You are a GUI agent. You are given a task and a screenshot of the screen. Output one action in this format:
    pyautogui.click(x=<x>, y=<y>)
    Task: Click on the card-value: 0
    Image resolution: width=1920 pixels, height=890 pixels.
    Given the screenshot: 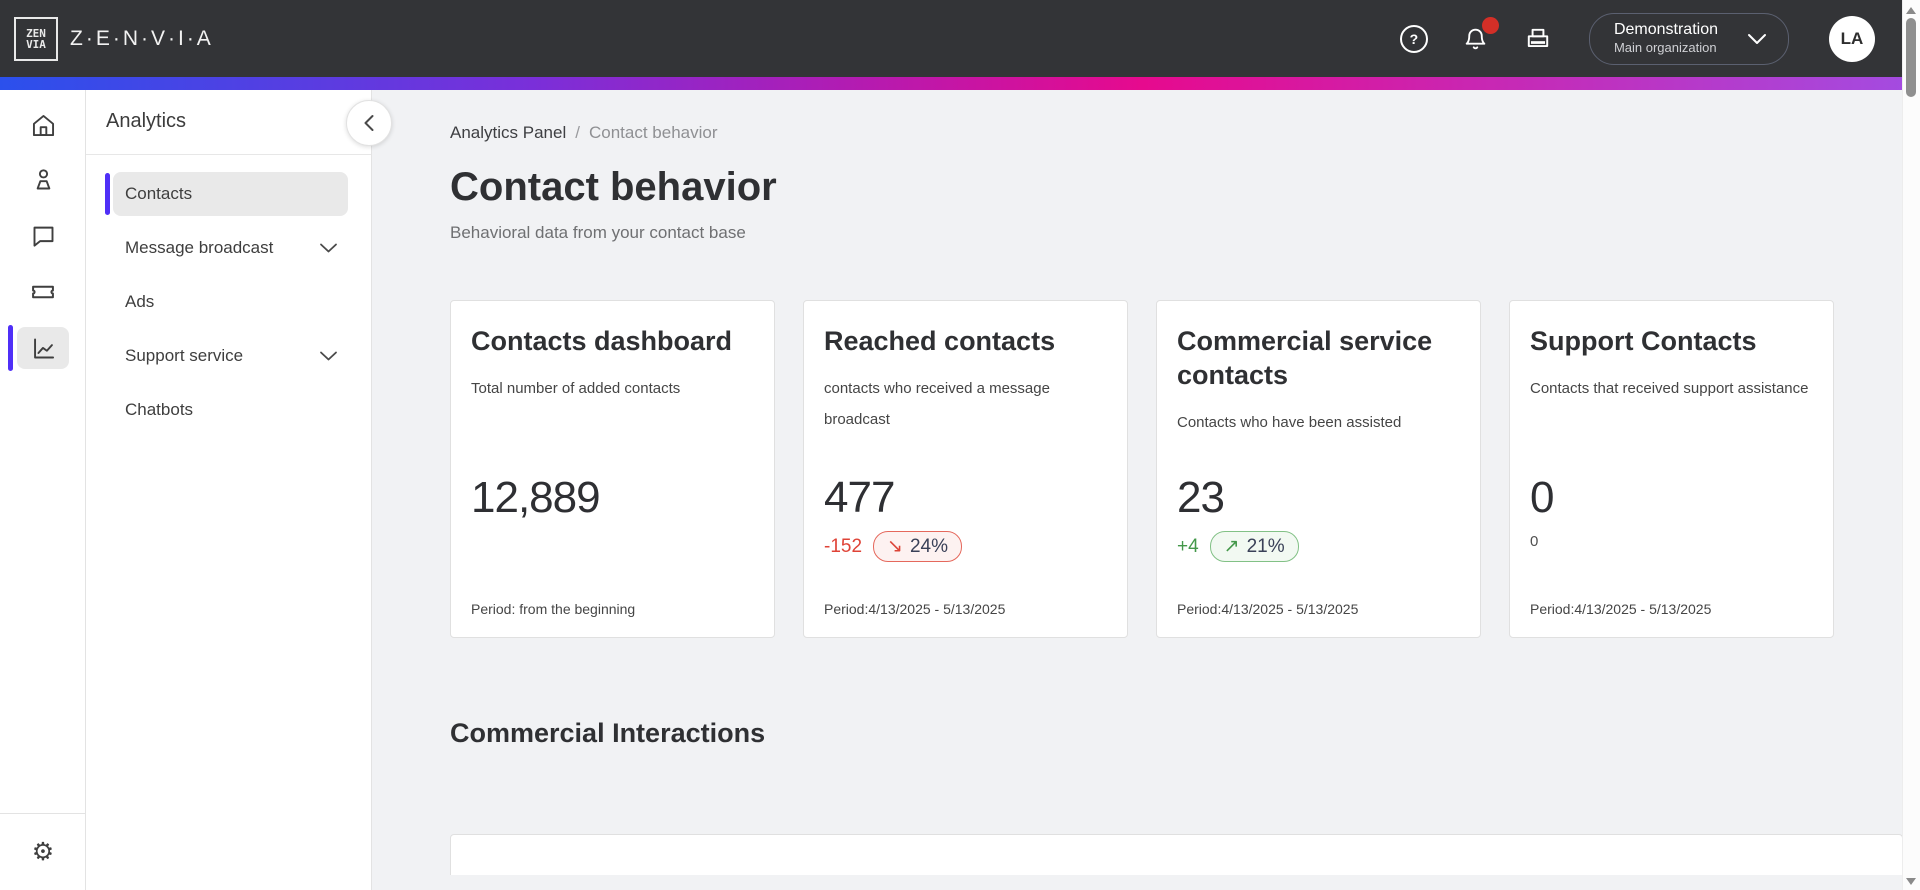 What is the action you would take?
    pyautogui.click(x=1542, y=497)
    